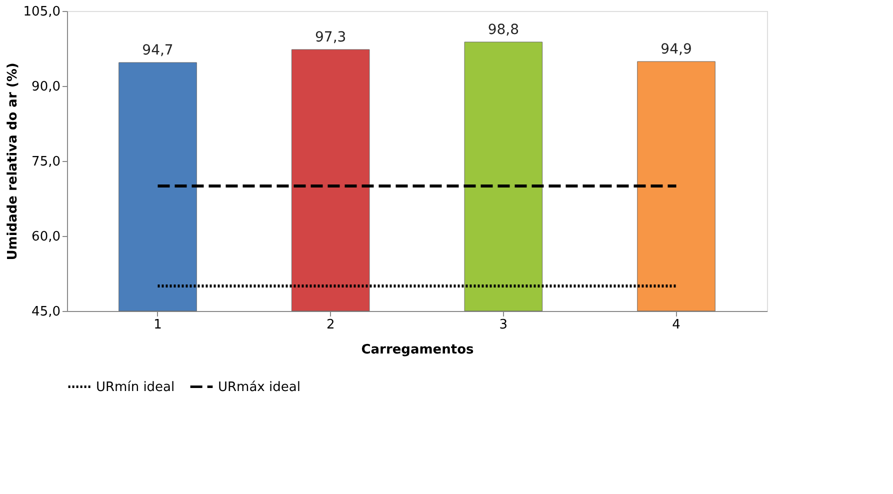 The height and width of the screenshot is (494, 893). What do you see at coordinates (417, 350) in the screenshot?
I see `x-axis-title: Carregamentos` at bounding box center [417, 350].